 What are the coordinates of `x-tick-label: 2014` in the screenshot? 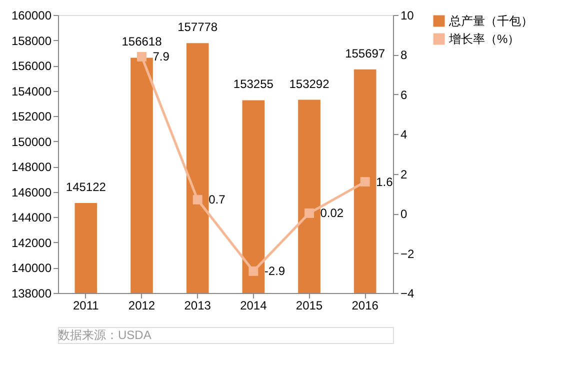 It's located at (254, 305).